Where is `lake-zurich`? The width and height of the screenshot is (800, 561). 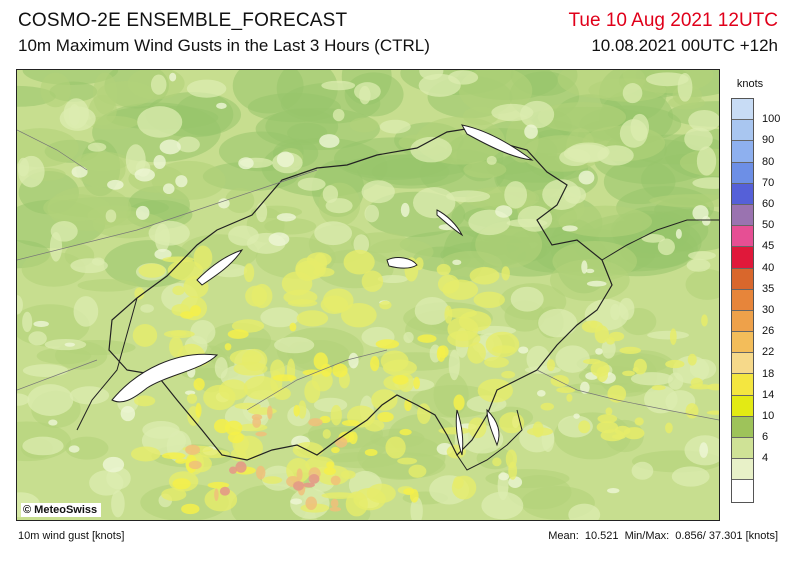 lake-zurich is located at coordinates (450, 223).